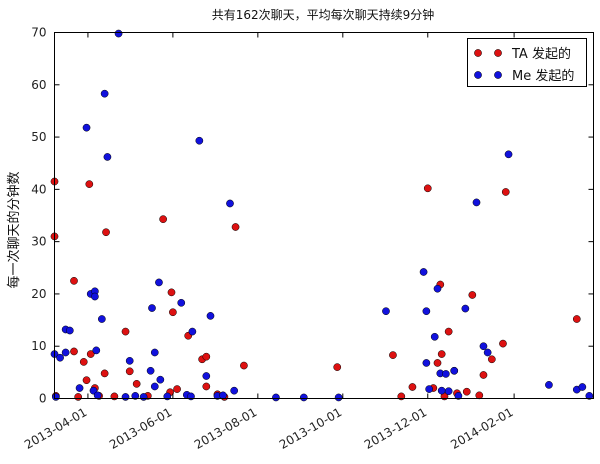 This screenshot has height=464, width=600. Describe the element at coordinates (14, 229) in the screenshot. I see `y-axis-label: 每一次聊天的分钟数` at that location.